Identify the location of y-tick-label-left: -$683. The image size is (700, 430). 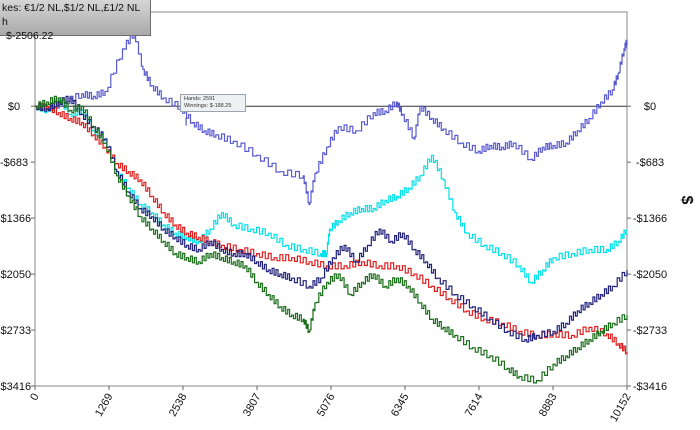
(14, 163).